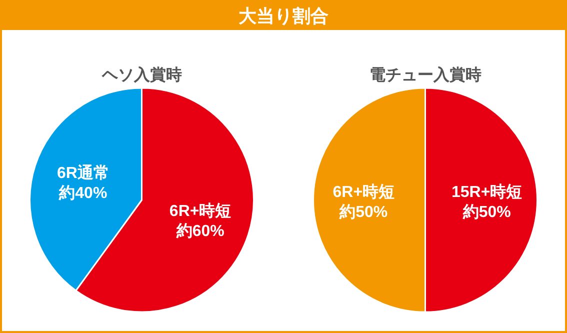  Describe the element at coordinates (83, 193) in the screenshot. I see `data-label: 約40%` at that location.